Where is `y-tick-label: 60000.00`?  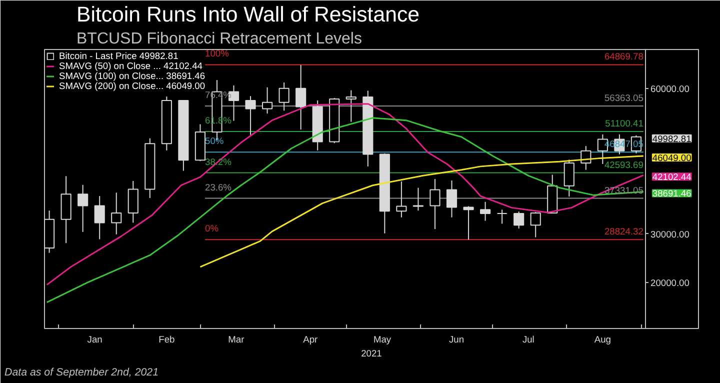 y-tick-label: 60000.00 is located at coordinates (670, 89).